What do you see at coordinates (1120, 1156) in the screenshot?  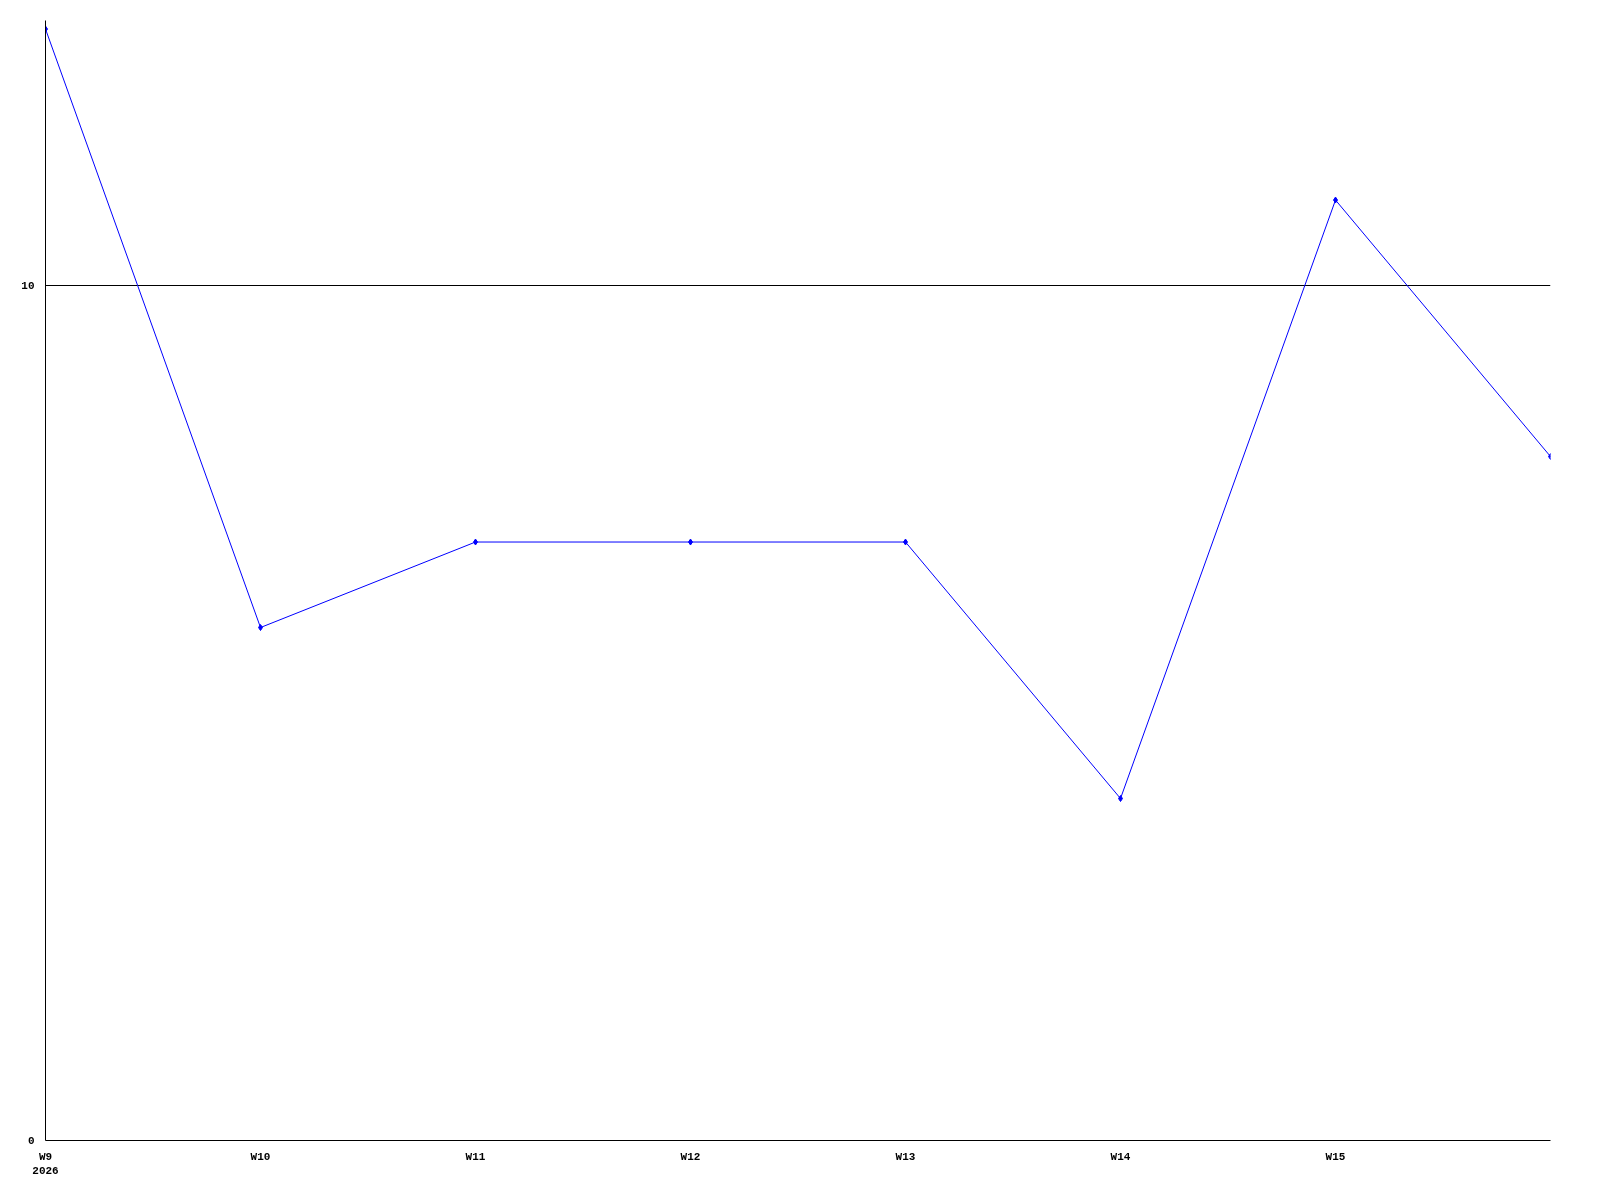 I see `x-tick-label: W14` at bounding box center [1120, 1156].